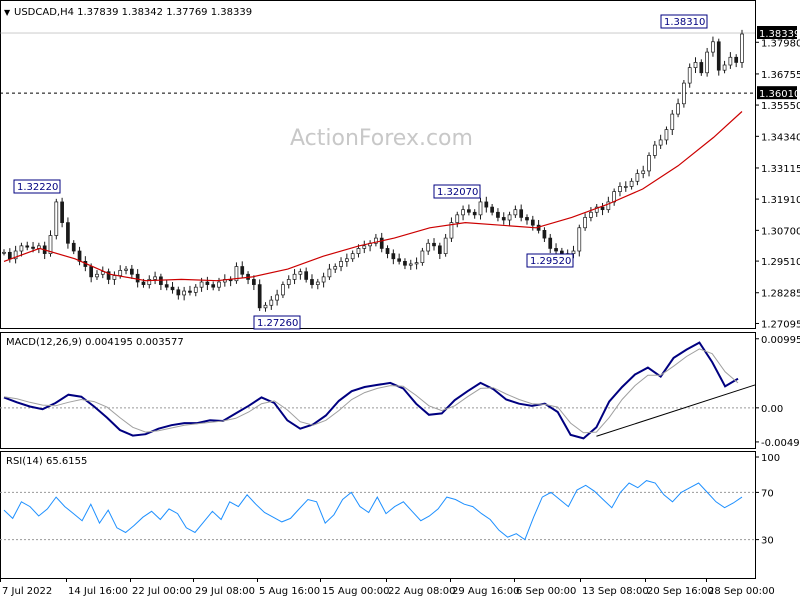 This screenshot has width=800, height=604. I want to click on rsi-title: RSI(14) 65.6155, so click(46, 461).